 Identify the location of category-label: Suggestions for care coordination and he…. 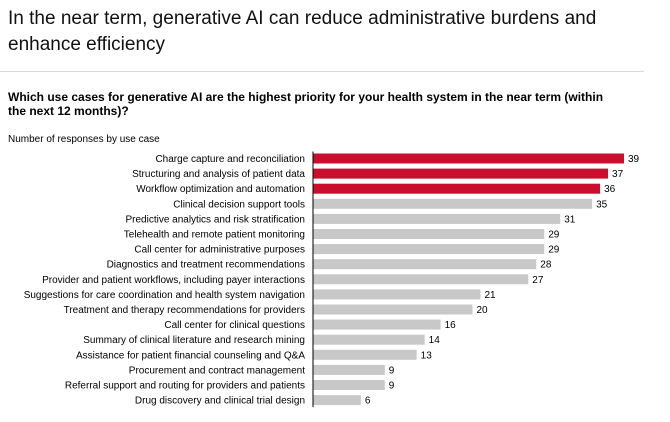
(164, 295).